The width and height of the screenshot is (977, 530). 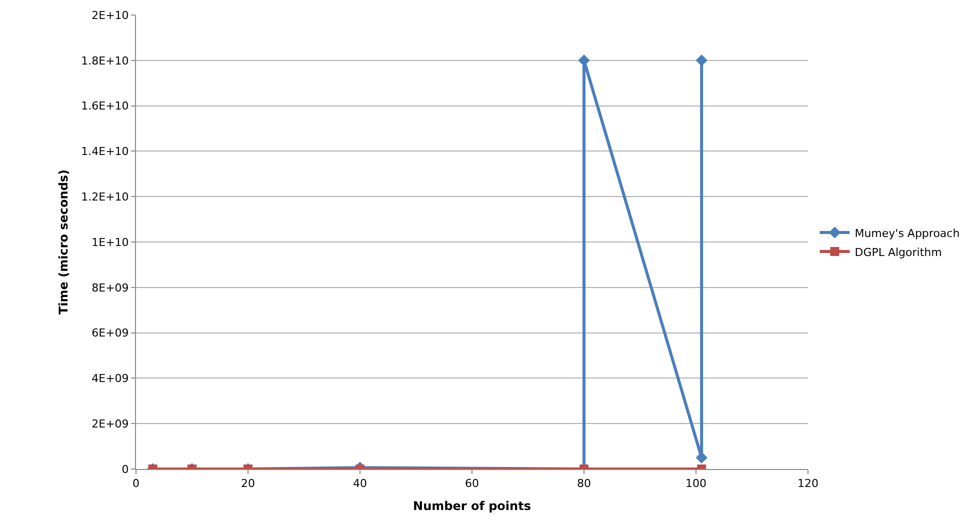 I want to click on y-tick-label: 1E+10, so click(x=110, y=242).